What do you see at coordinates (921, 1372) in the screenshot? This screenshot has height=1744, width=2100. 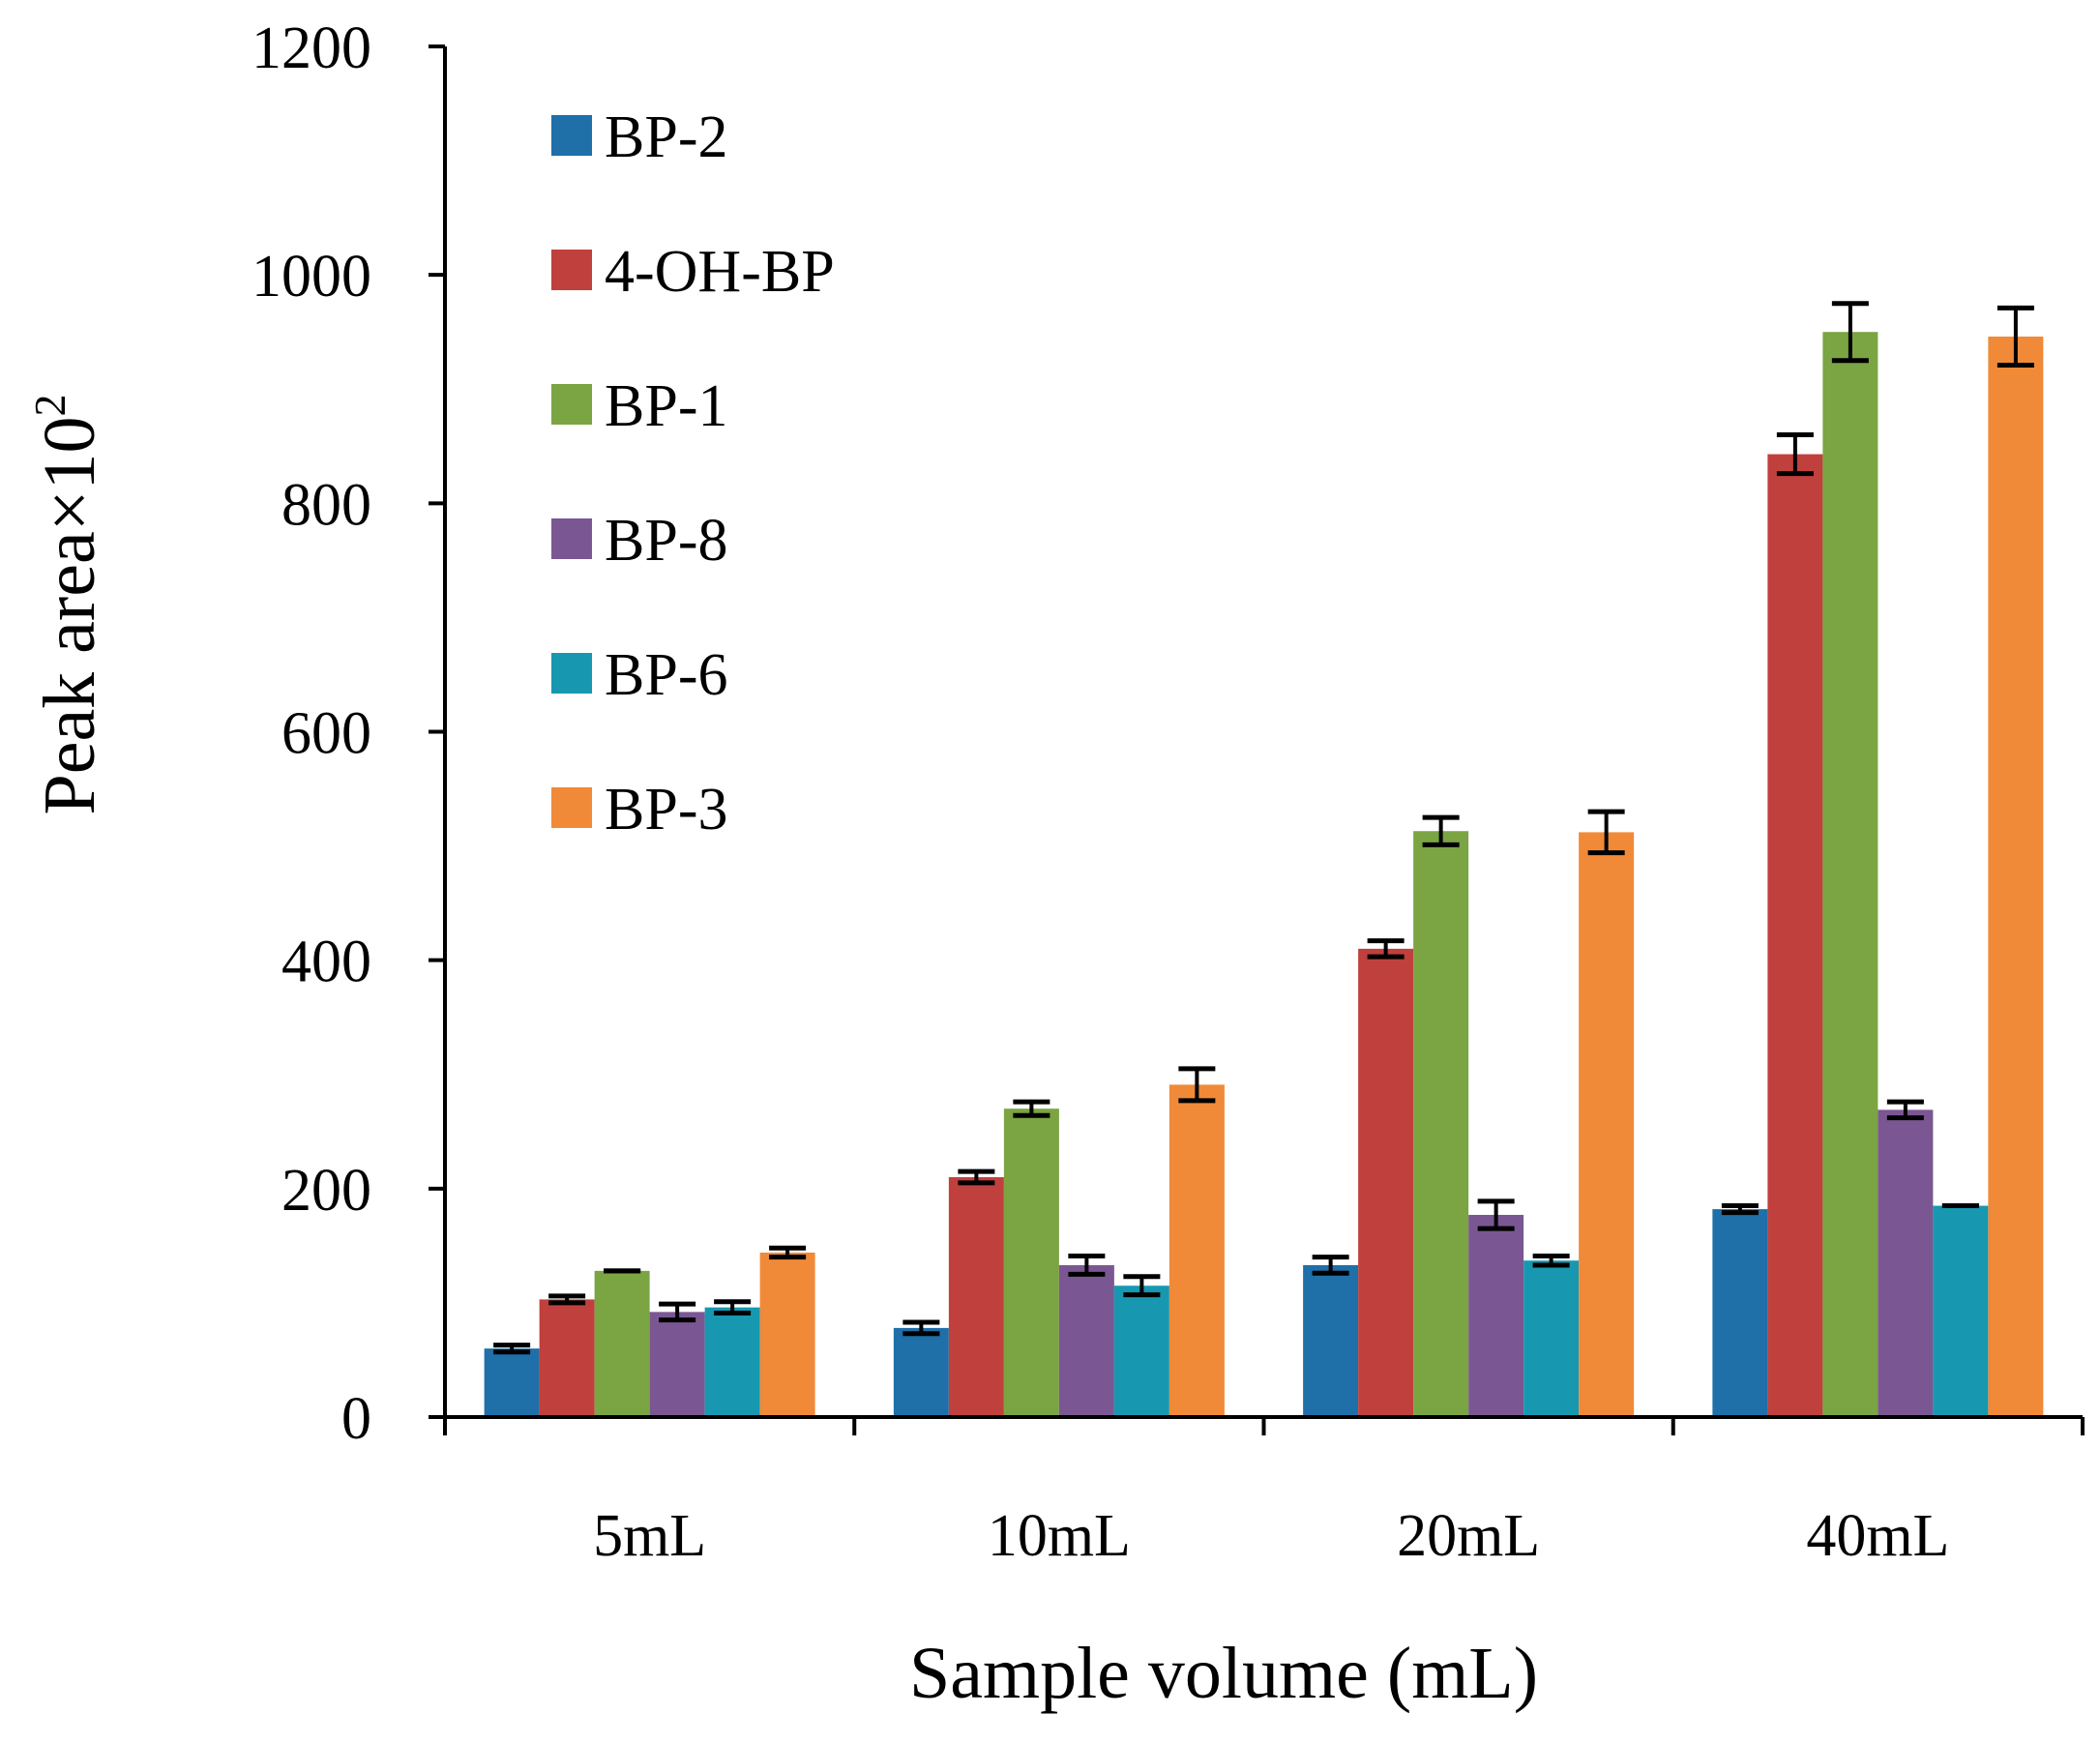 I see `bar-bp-2-10ml` at bounding box center [921, 1372].